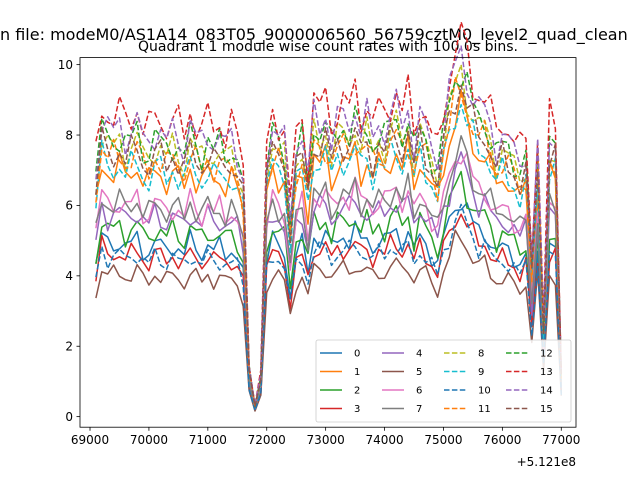 This screenshot has width=640, height=480. Describe the element at coordinates (267, 440) in the screenshot. I see `x-tick-label: 72000` at that location.